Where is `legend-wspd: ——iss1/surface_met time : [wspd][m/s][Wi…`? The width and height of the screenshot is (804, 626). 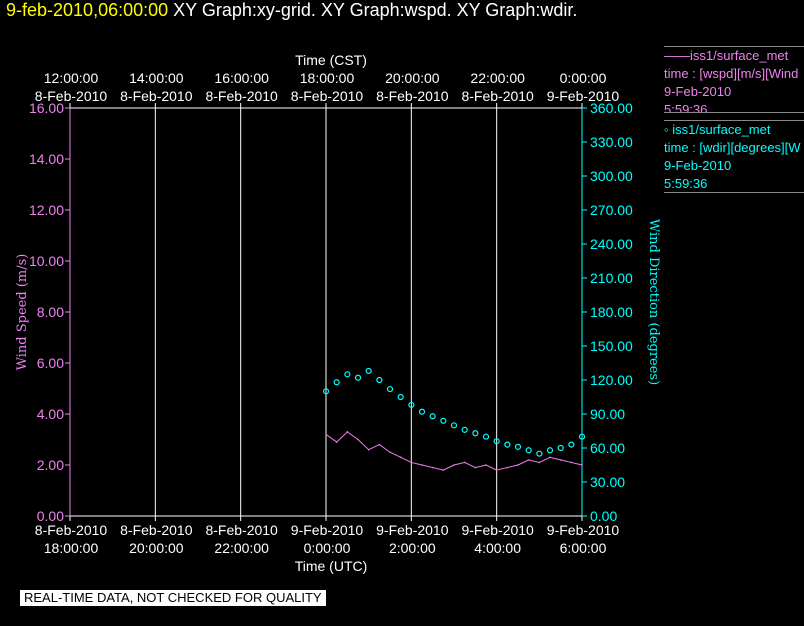
legend-wspd: ——iss1/surface_met time : [wspd][m/s][Wi… is located at coordinates (734, 79).